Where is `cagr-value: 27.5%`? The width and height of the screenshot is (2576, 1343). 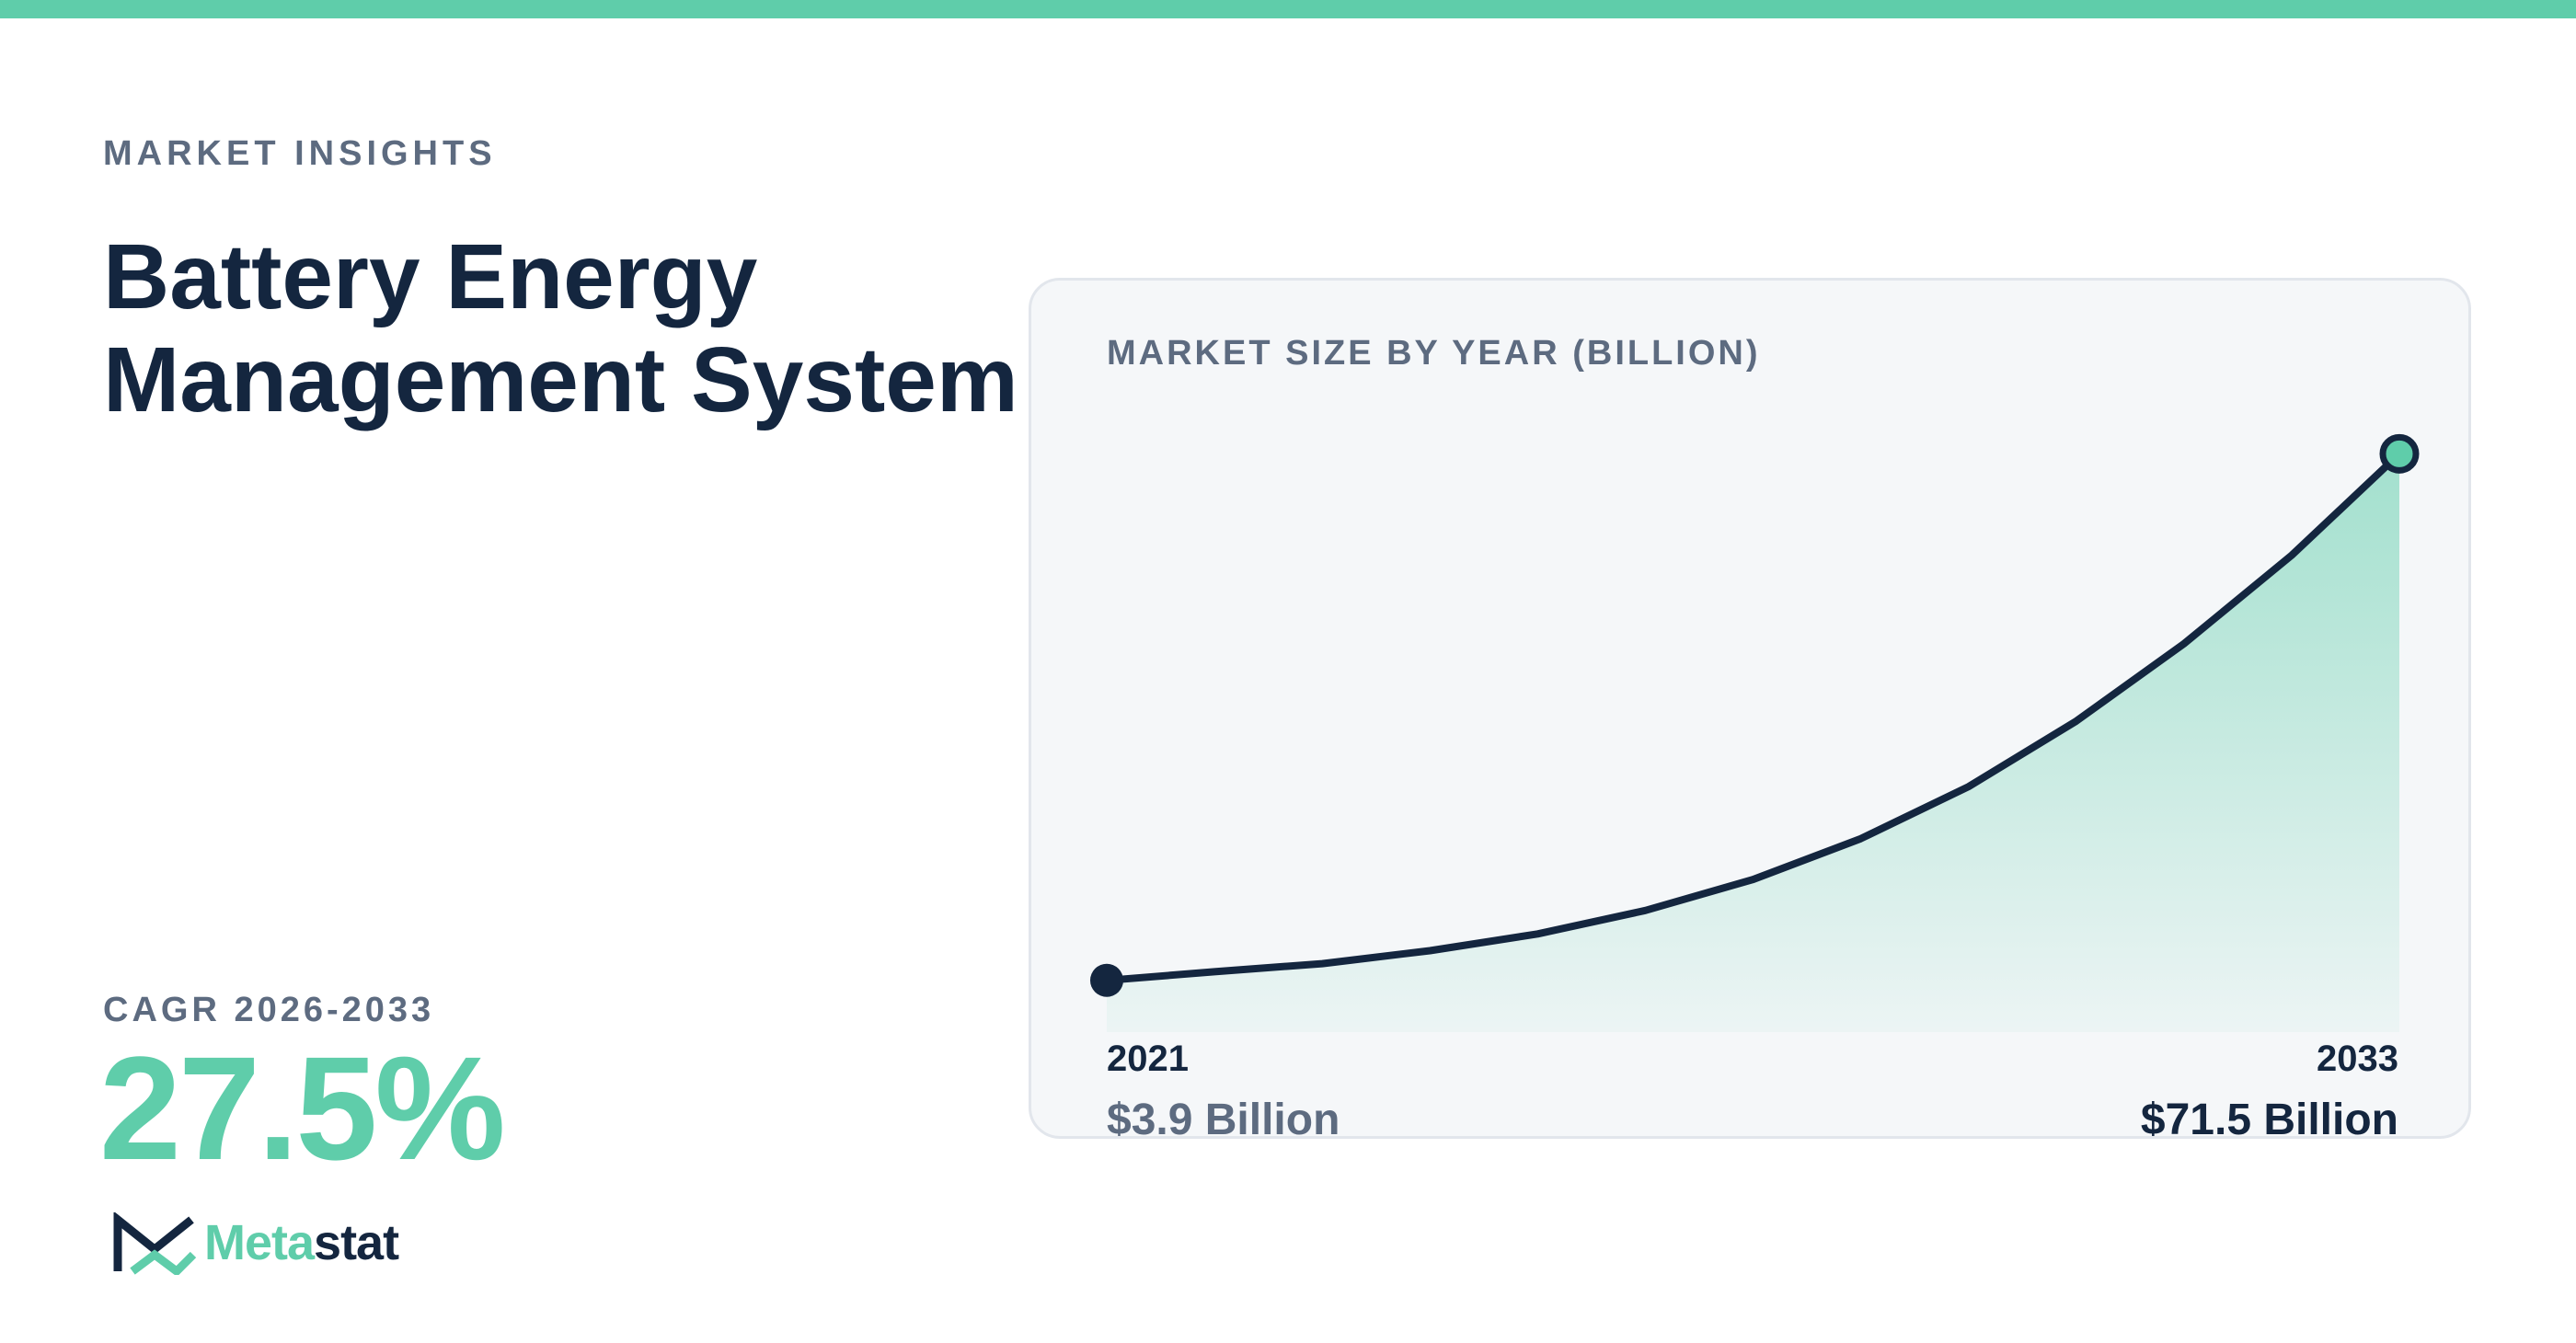 cagr-value: 27.5% is located at coordinates (302, 1108).